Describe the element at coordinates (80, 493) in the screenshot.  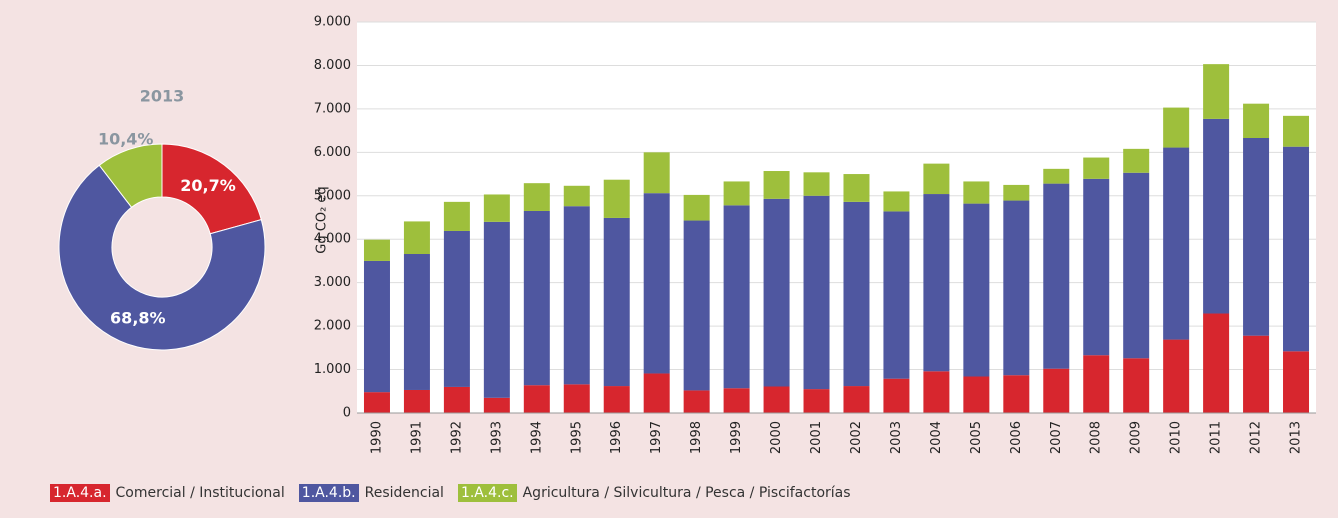
I see `legend-code: 1.A.4.a.` at that location.